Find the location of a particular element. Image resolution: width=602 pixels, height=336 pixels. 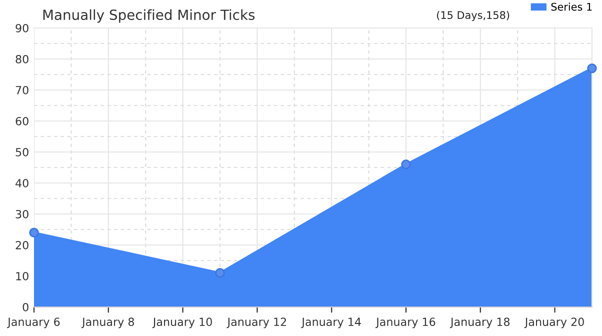

x-tick-label: January 16 is located at coordinates (406, 323).